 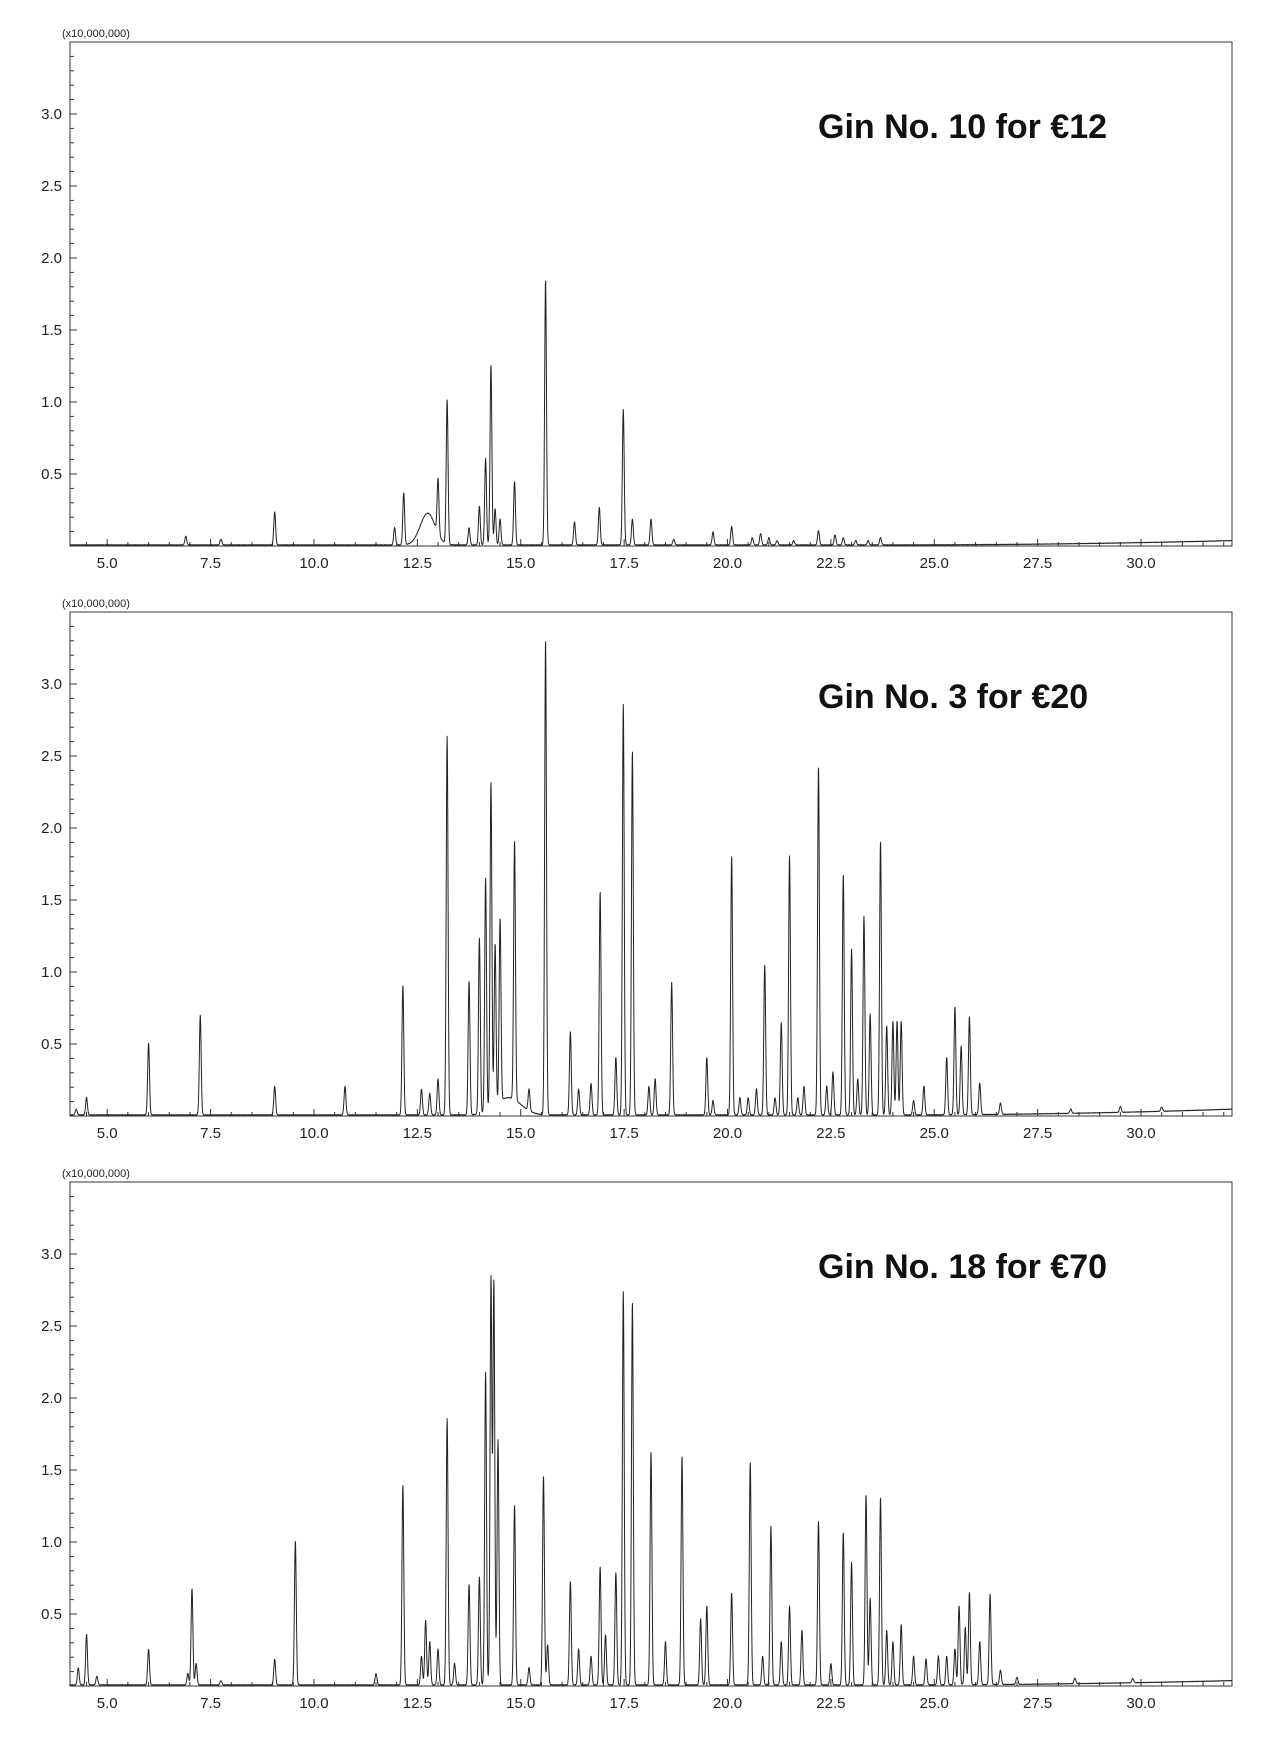 I want to click on chromatogram-trace, so click(x=651, y=413).